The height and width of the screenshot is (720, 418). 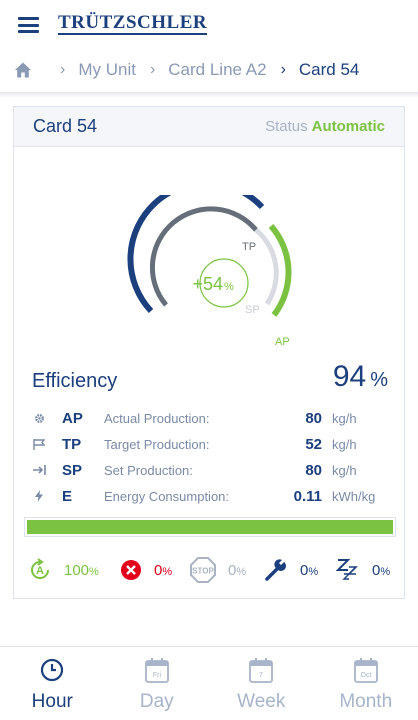 What do you see at coordinates (209, 25) in the screenshot?
I see `top-bar: TRÜTZSCHLER` at bounding box center [209, 25].